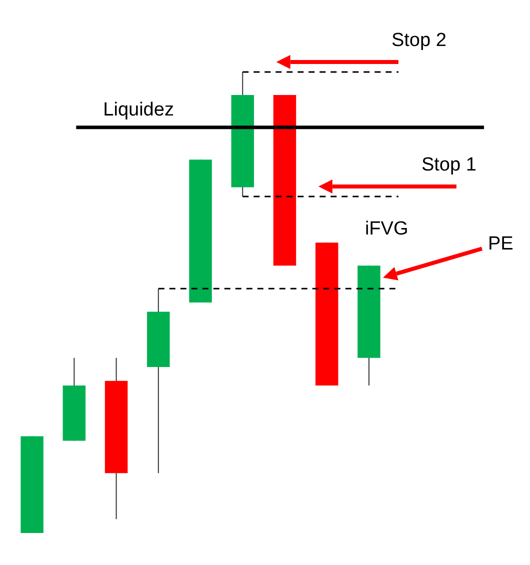  I want to click on ref-line-label: Liquidez, so click(138, 109).